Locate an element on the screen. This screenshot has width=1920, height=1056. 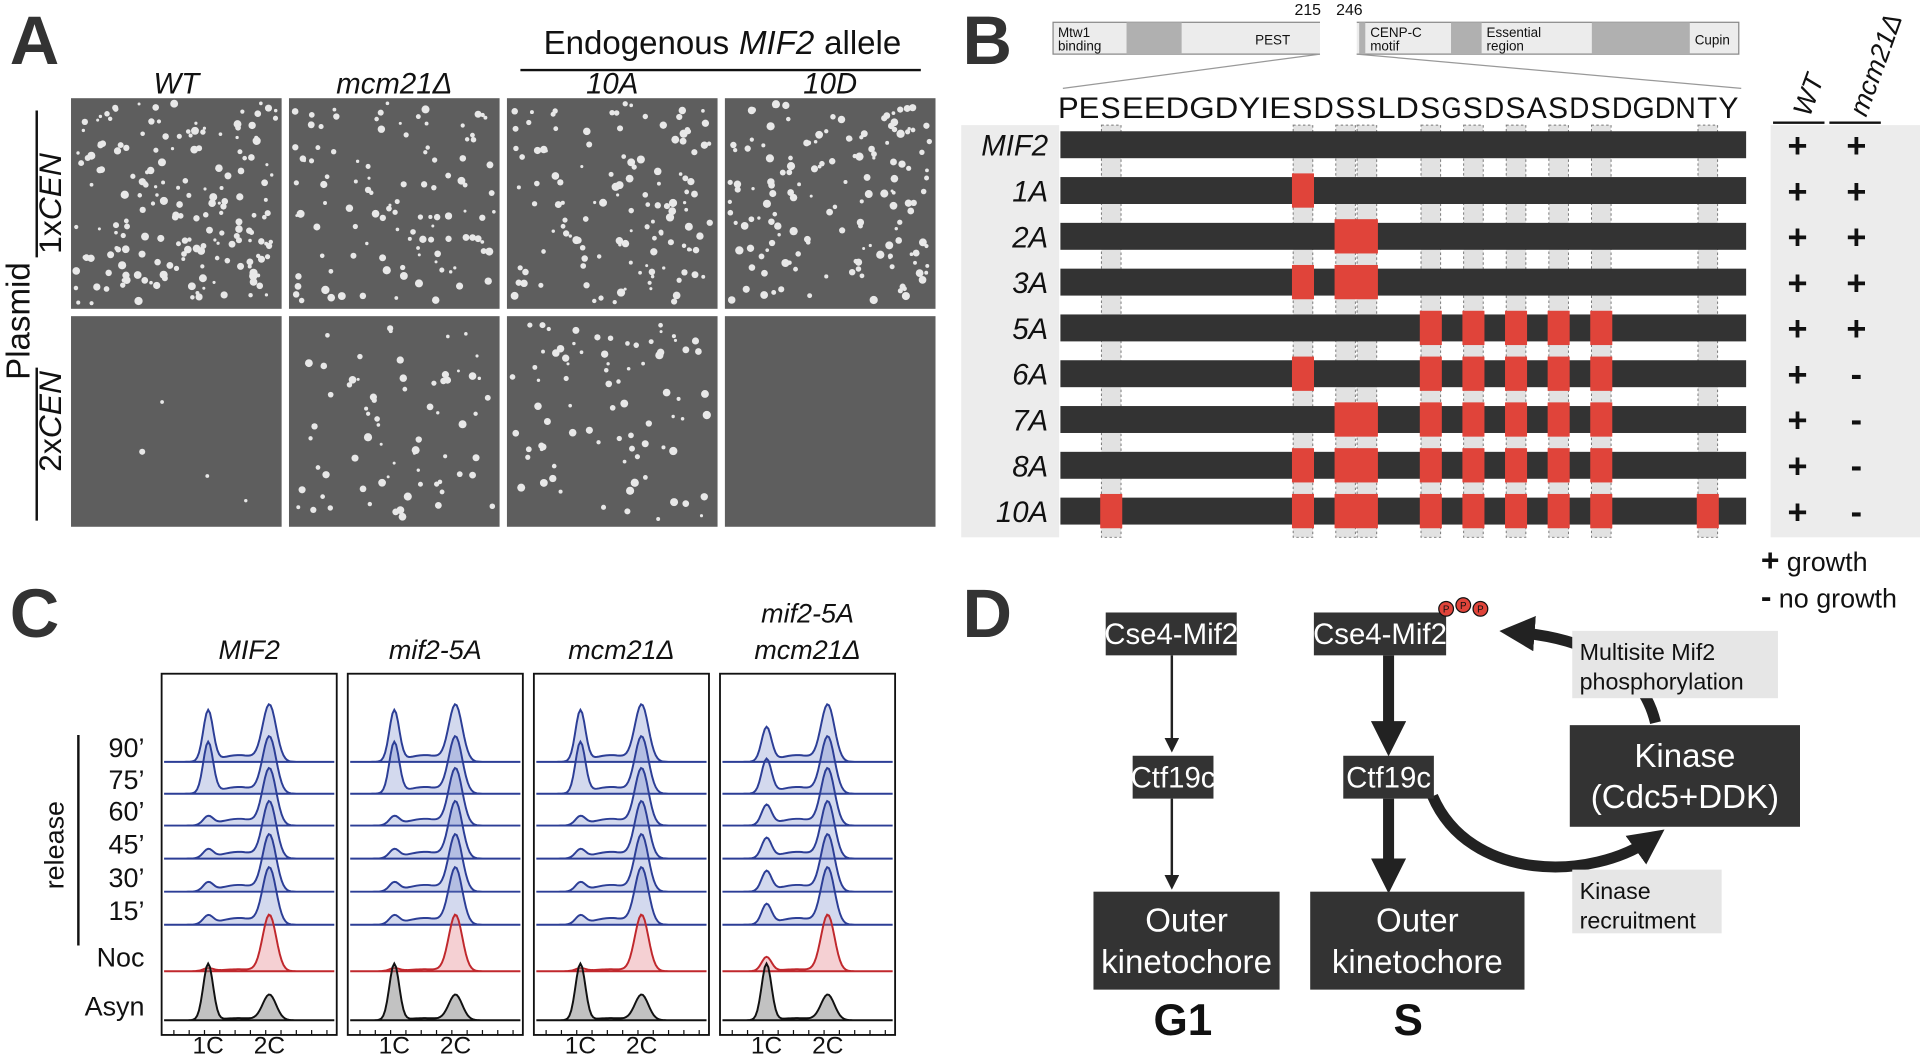
column-label: 10A is located at coordinates (612, 83).